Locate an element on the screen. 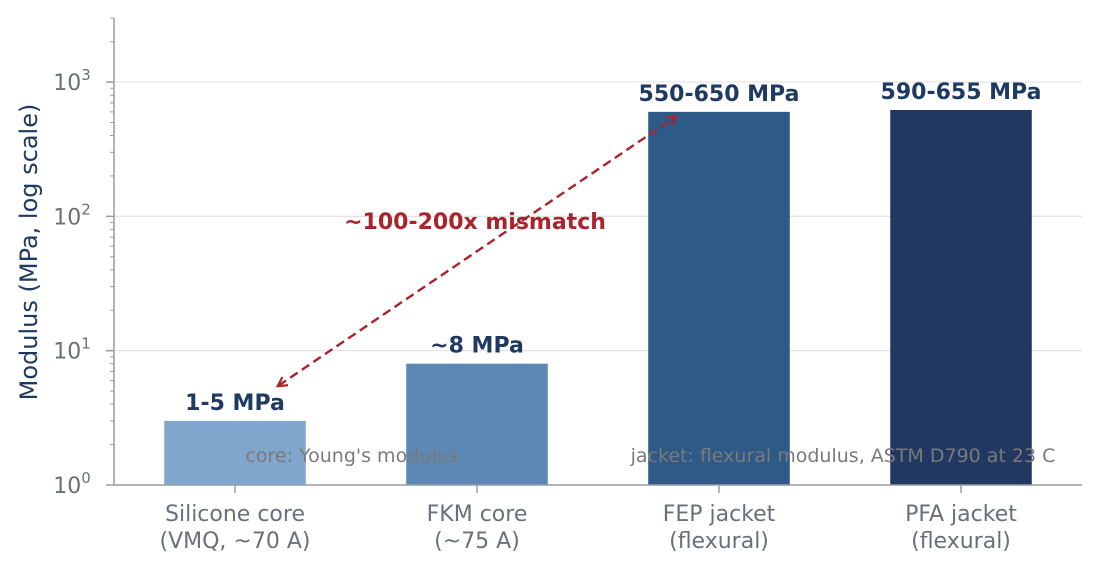 The image size is (1100, 571). y-tick-label-3: 10³ is located at coordinates (72, 81).